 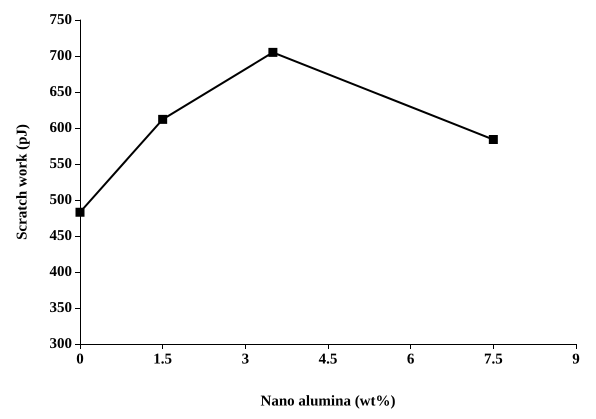 I want to click on y-tick-label: 600, so click(x=61, y=128).